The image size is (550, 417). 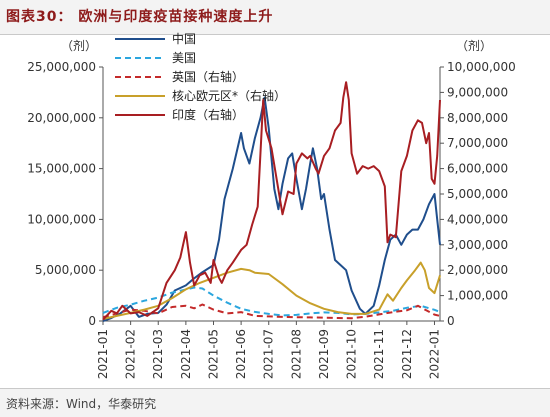 I want to click on source-bar: 资料来源：Wind，华泰研究, so click(x=275, y=402).